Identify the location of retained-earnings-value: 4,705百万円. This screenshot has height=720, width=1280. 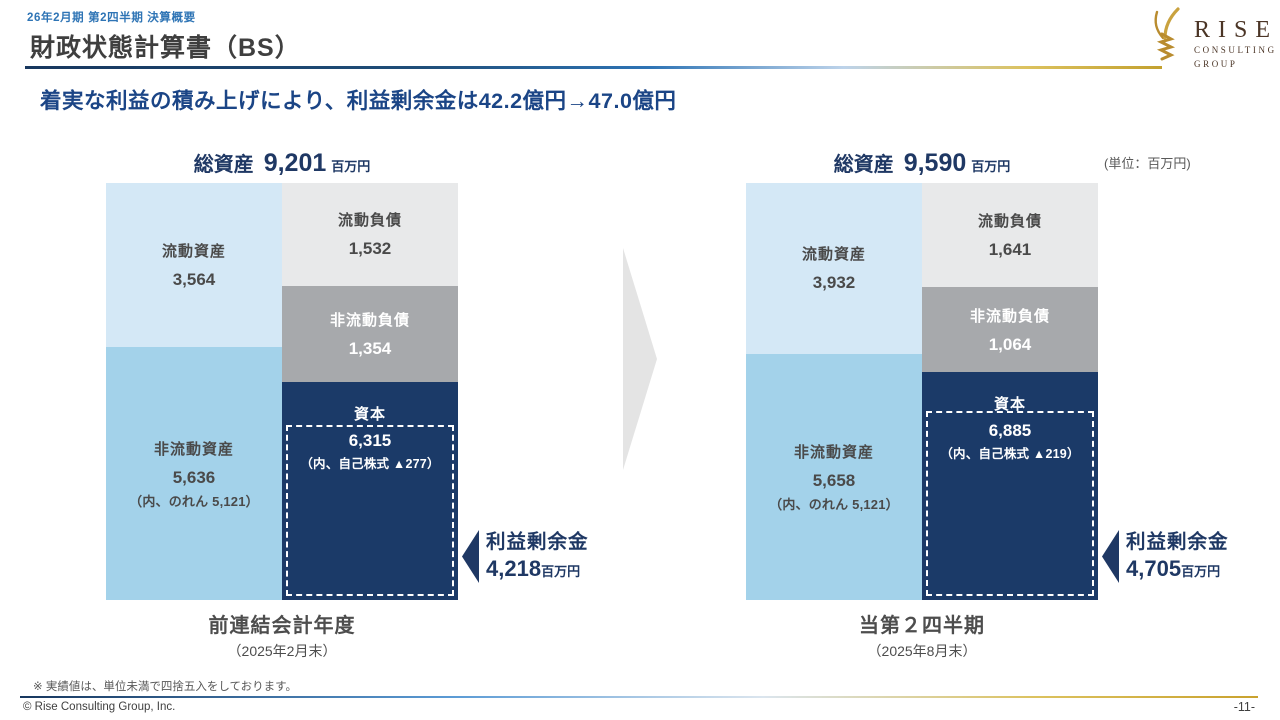
(1177, 569).